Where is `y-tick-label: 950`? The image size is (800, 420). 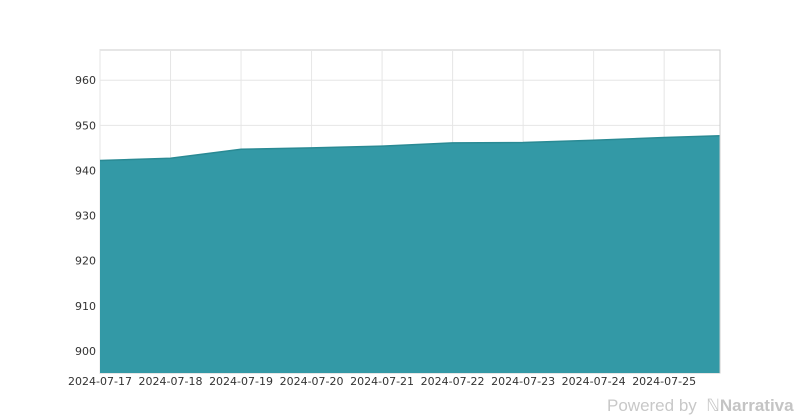 y-tick-label: 950 is located at coordinates (85, 125).